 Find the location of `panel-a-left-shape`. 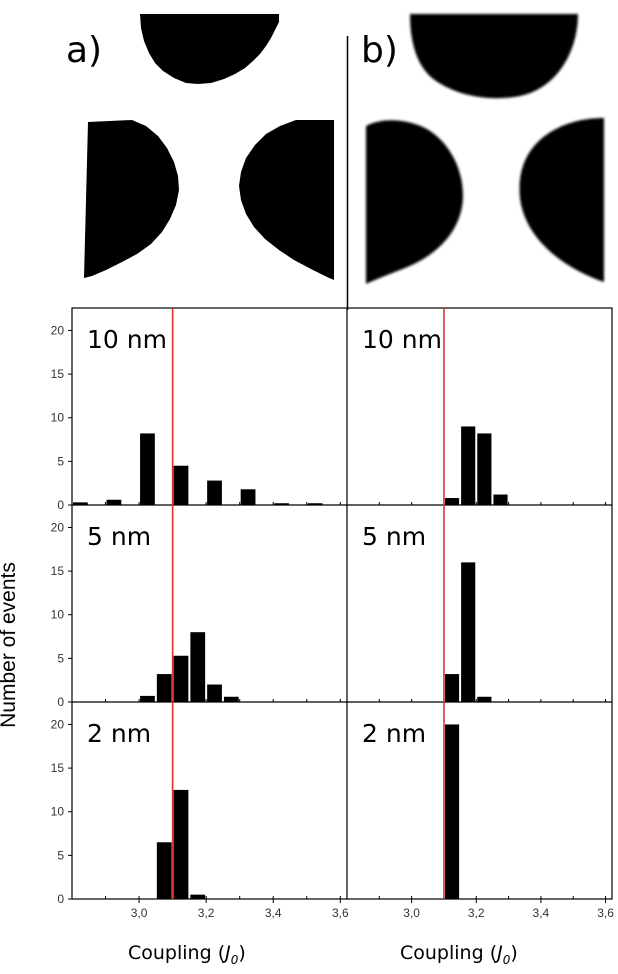

panel-a-left-shape is located at coordinates (131, 199).